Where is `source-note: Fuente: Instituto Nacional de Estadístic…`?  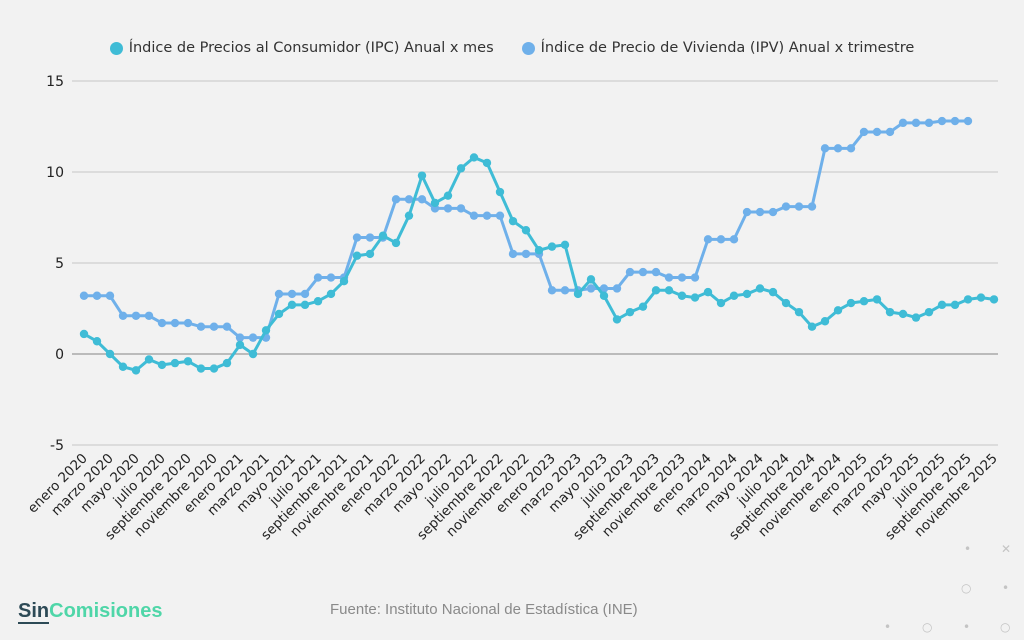 source-note: Fuente: Instituto Nacional de Estadístic… is located at coordinates (484, 609).